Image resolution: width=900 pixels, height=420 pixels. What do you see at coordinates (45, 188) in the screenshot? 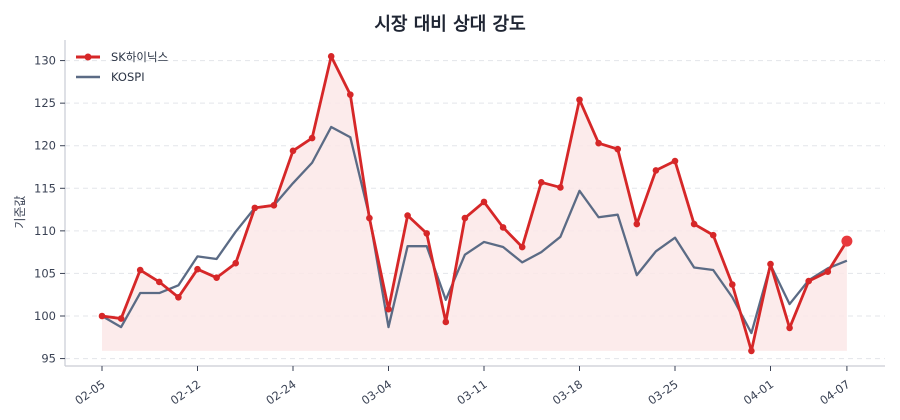
I see `y-tick-label: 115` at bounding box center [45, 188].